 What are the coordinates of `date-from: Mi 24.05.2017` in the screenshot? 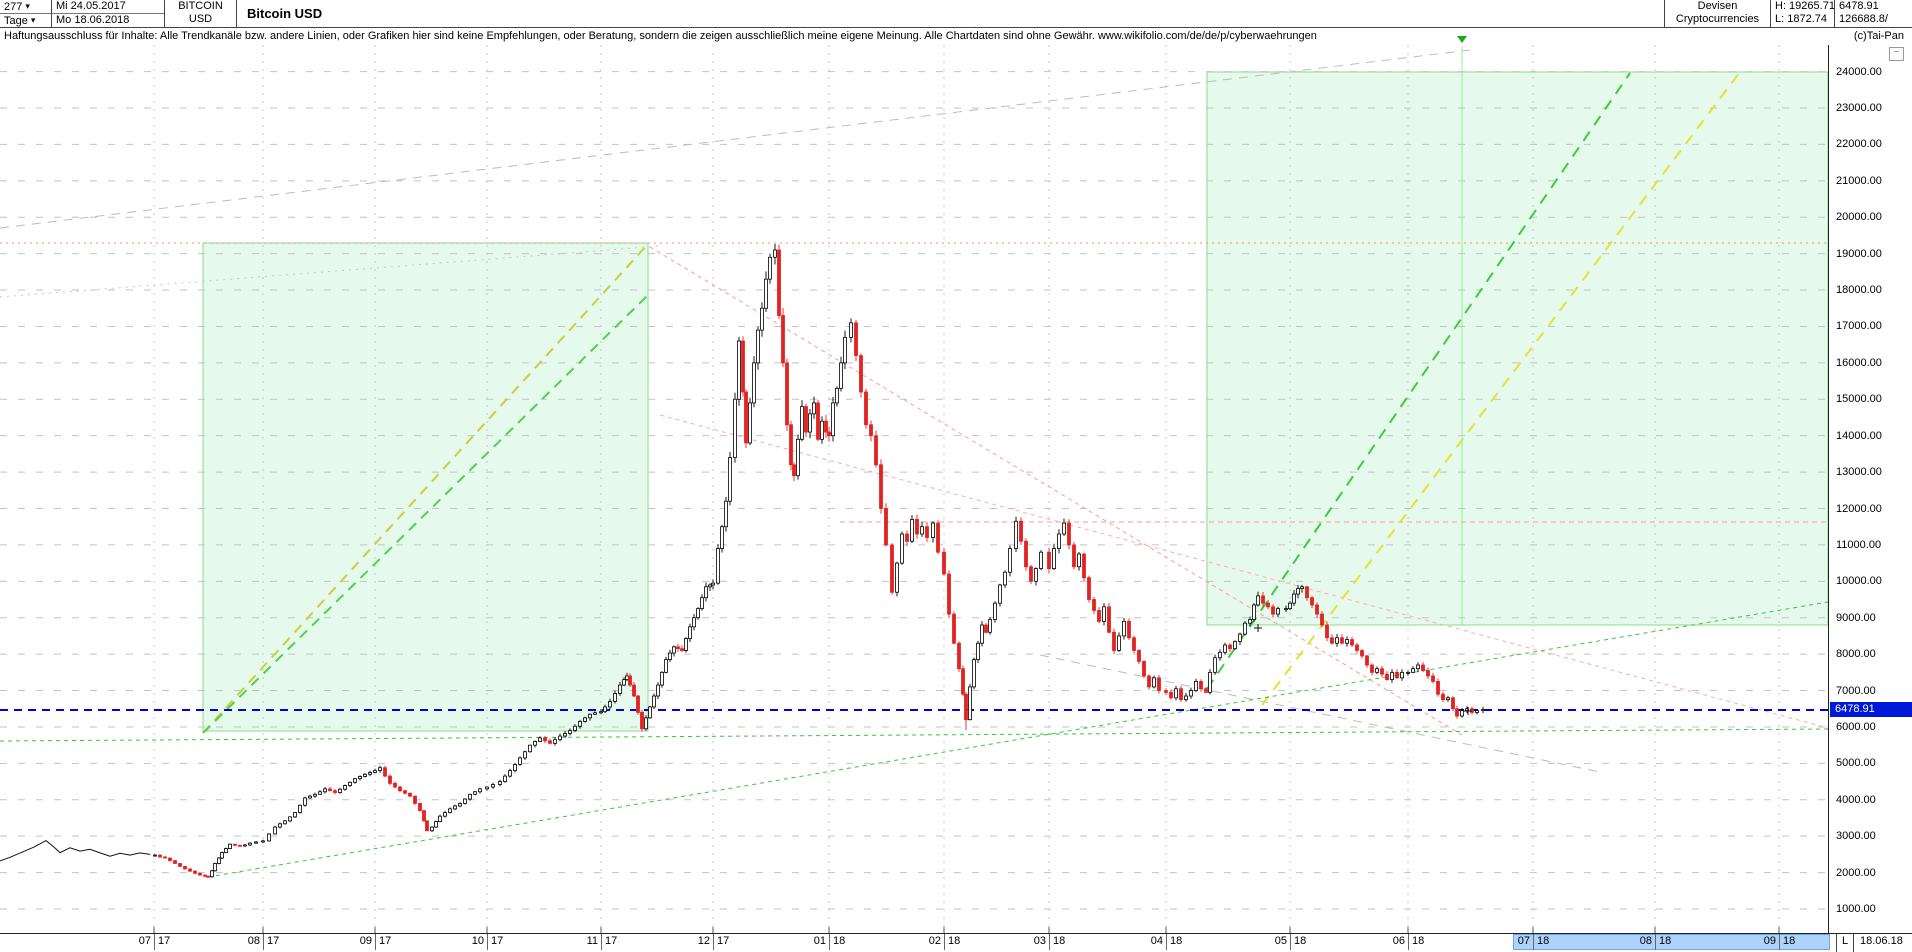 It's located at (108, 7).